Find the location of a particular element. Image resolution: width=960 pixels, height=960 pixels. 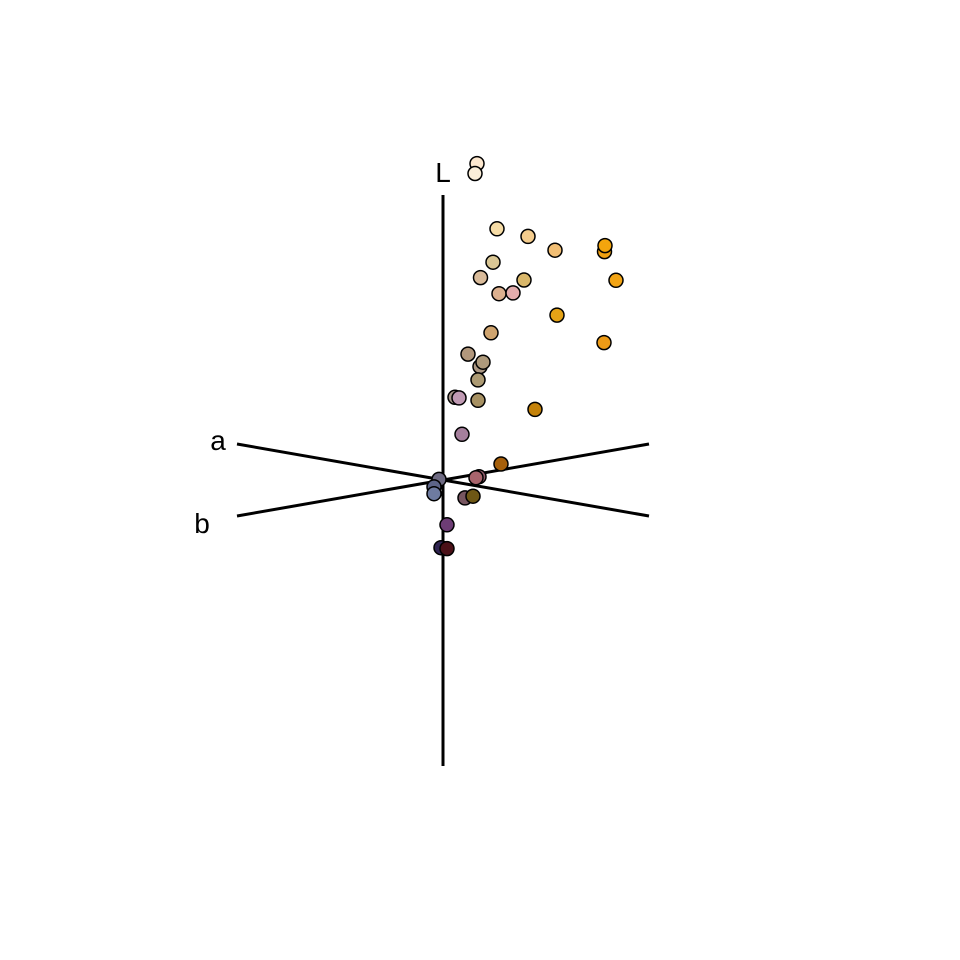

l-axis-label: L is located at coordinates (443, 172).